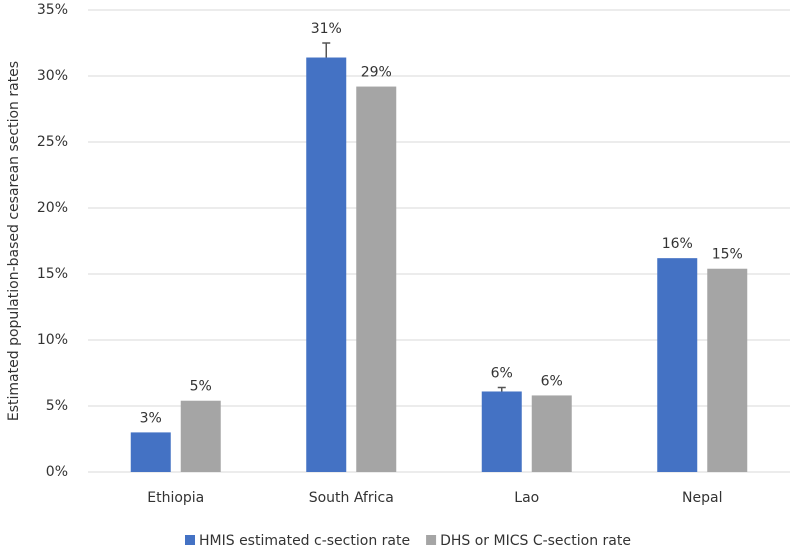 Image resolution: width=797 pixels, height=551 pixels. What do you see at coordinates (175, 498) in the screenshot?
I see `x-tick-label: Ethiopia` at bounding box center [175, 498].